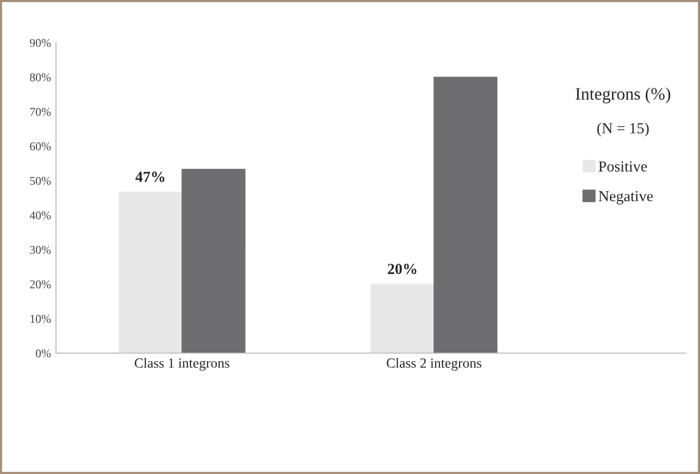 The image size is (700, 474). What do you see at coordinates (402, 269) in the screenshot?
I see `data-label: 20%` at bounding box center [402, 269].